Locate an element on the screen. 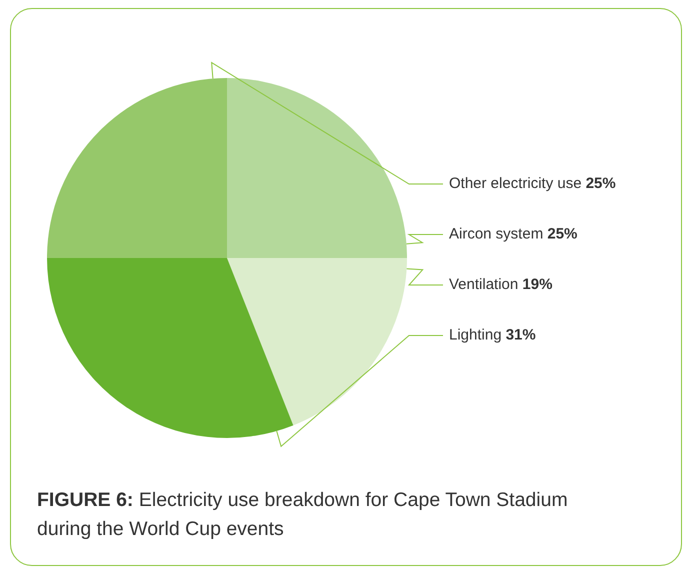  text: FIGURE 6: Electricity use breakdown for Cape Town Stadium during the World Cup events is located at coordinates (302, 514).